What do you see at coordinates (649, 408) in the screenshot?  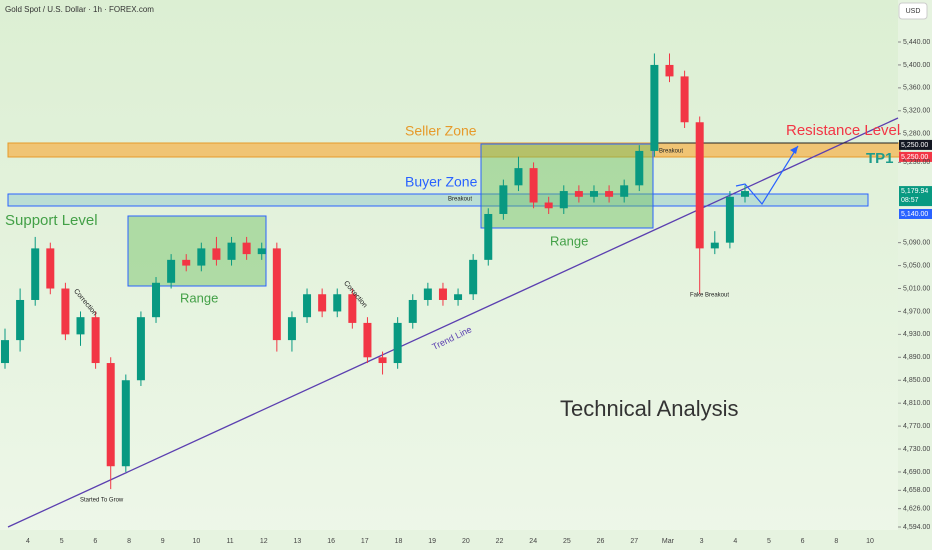 I see `annotation: Technical Analysis` at bounding box center [649, 408].